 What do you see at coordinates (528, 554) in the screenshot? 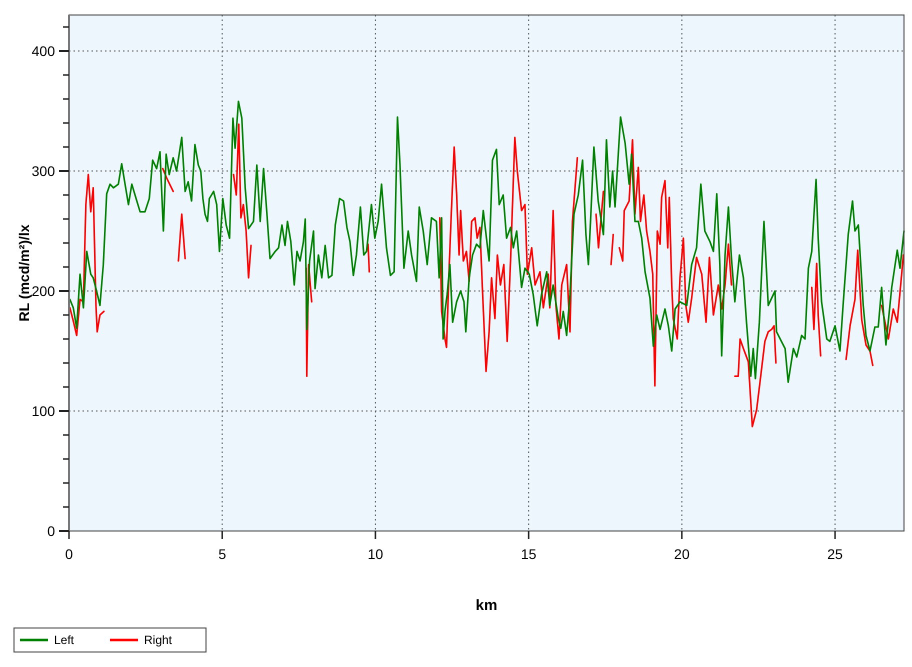
I see `x-tick-label: 15` at bounding box center [528, 554].